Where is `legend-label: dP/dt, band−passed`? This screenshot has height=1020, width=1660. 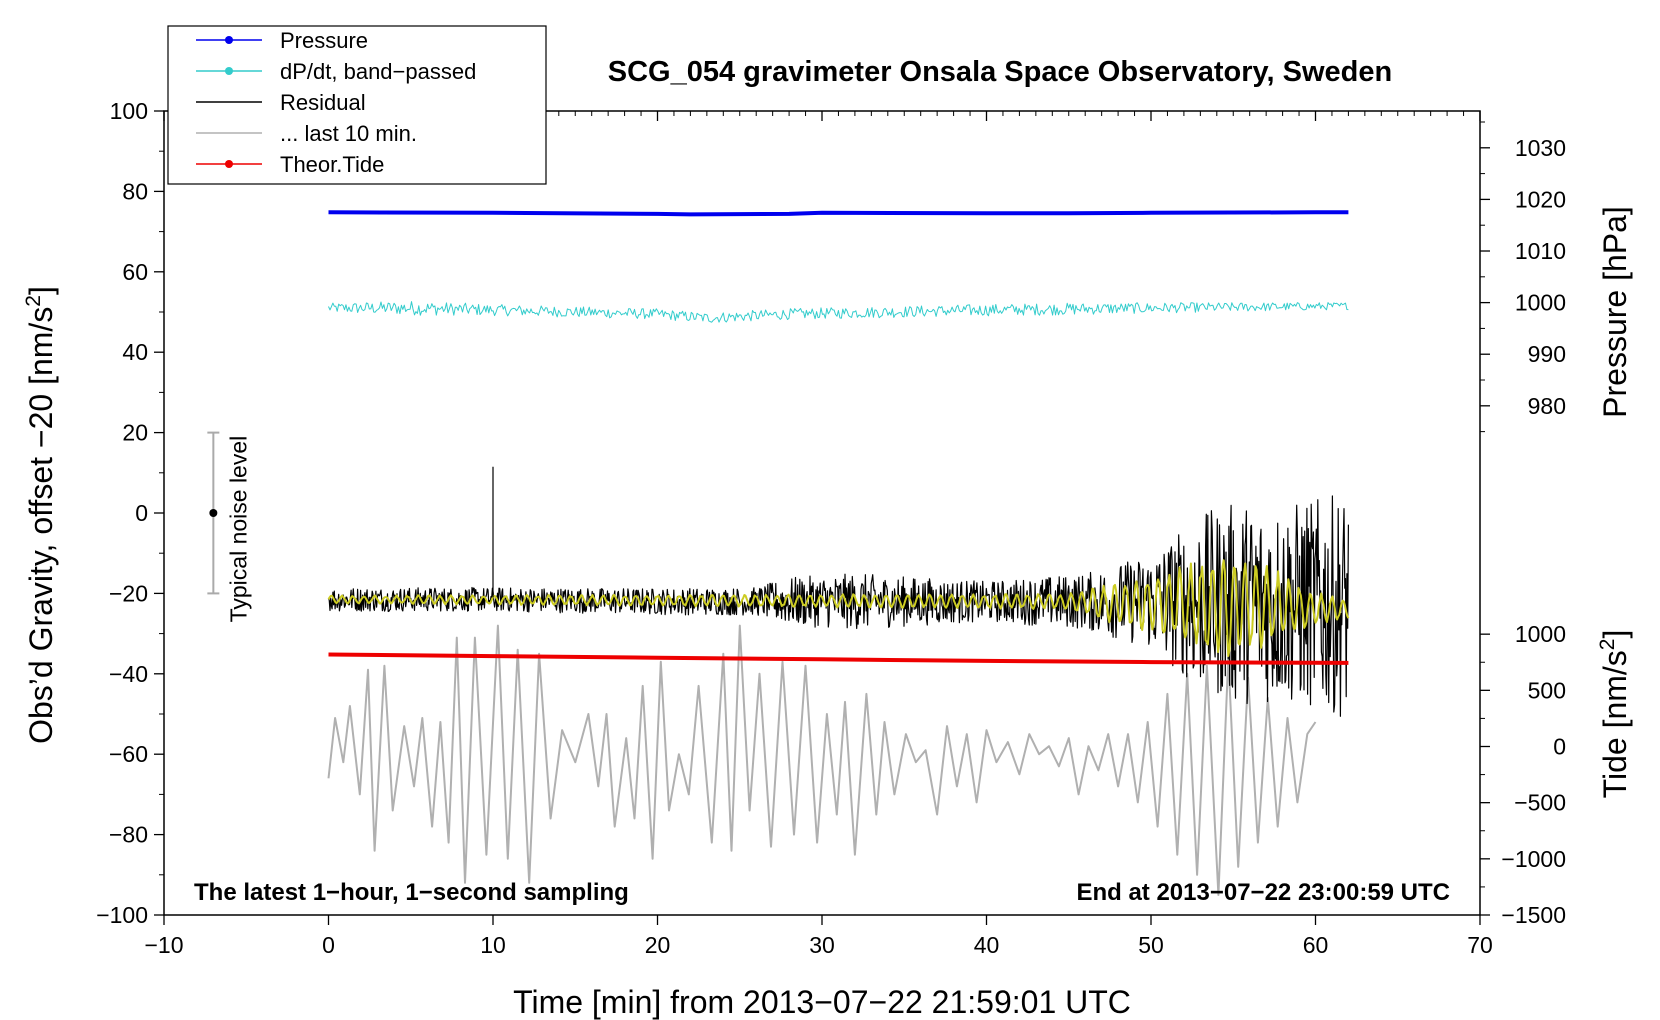
legend-label: dP/dt, band−passed is located at coordinates (378, 71).